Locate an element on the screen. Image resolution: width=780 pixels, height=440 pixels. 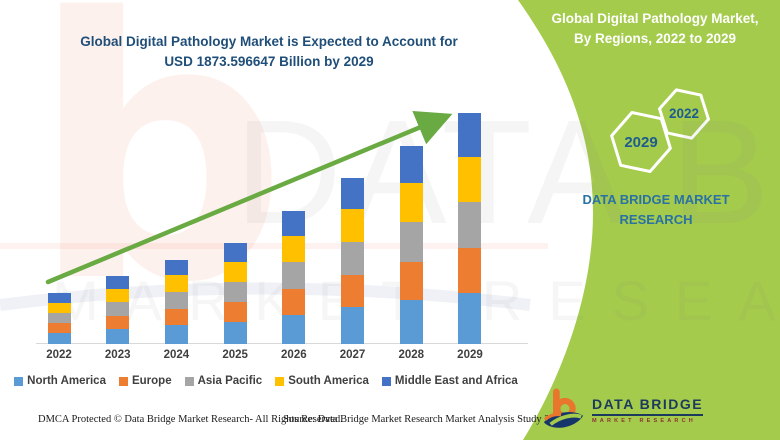
hexagon-2022-label: 2022 is located at coordinates (684, 113).